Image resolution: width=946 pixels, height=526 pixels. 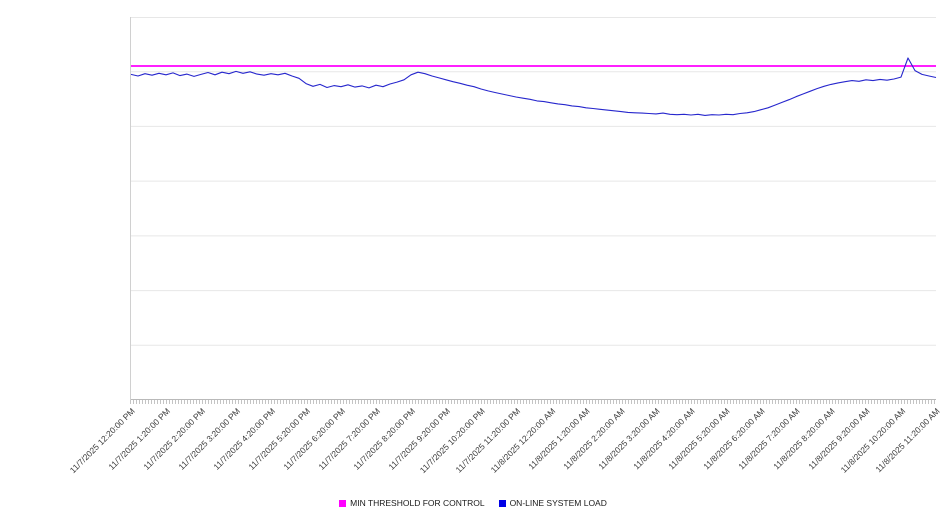 I want to click on x-tick-label: 11/7/2025 11:20:00 PM, so click(x=488, y=440).